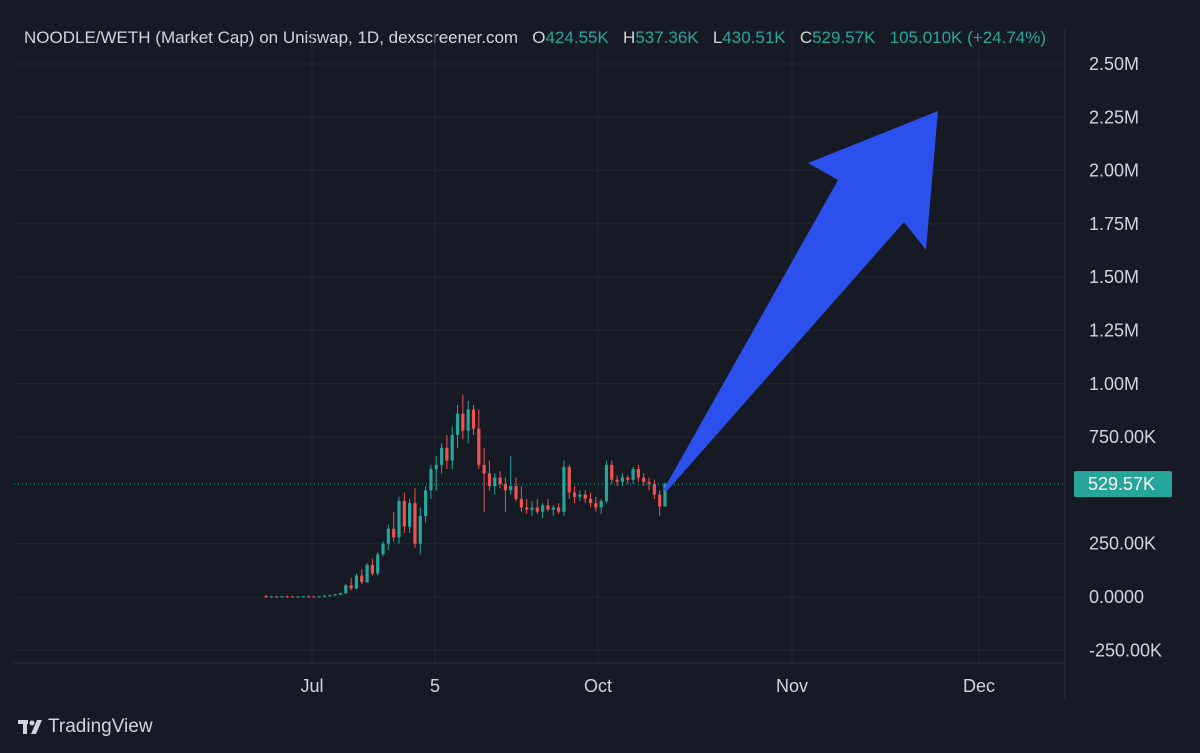 This screenshot has height=753, width=1200. I want to click on y-tick-label: 750.00K, so click(1122, 437).